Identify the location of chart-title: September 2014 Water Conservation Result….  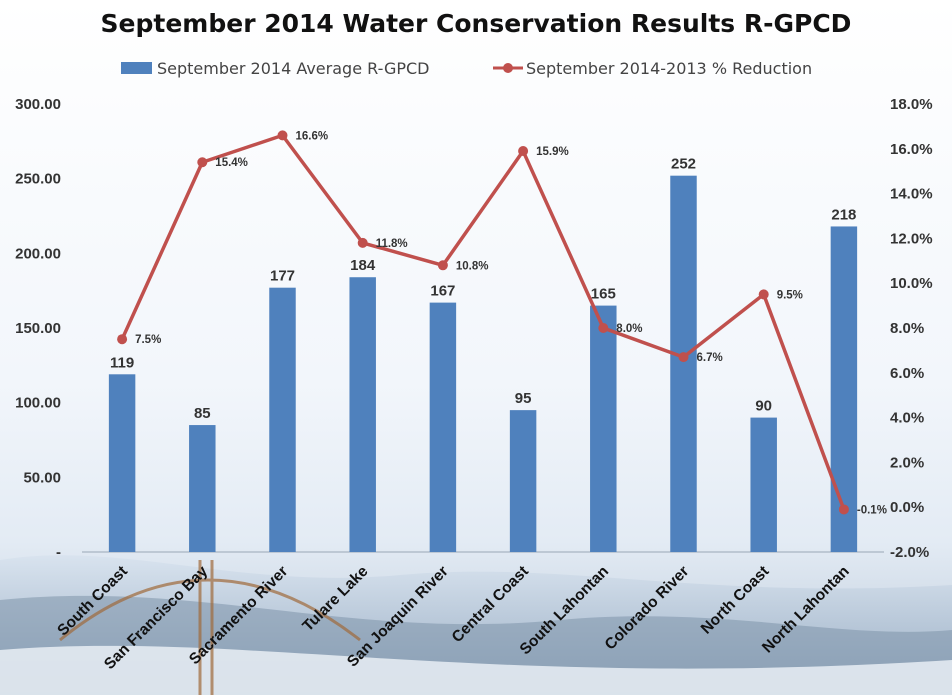
(476, 23).